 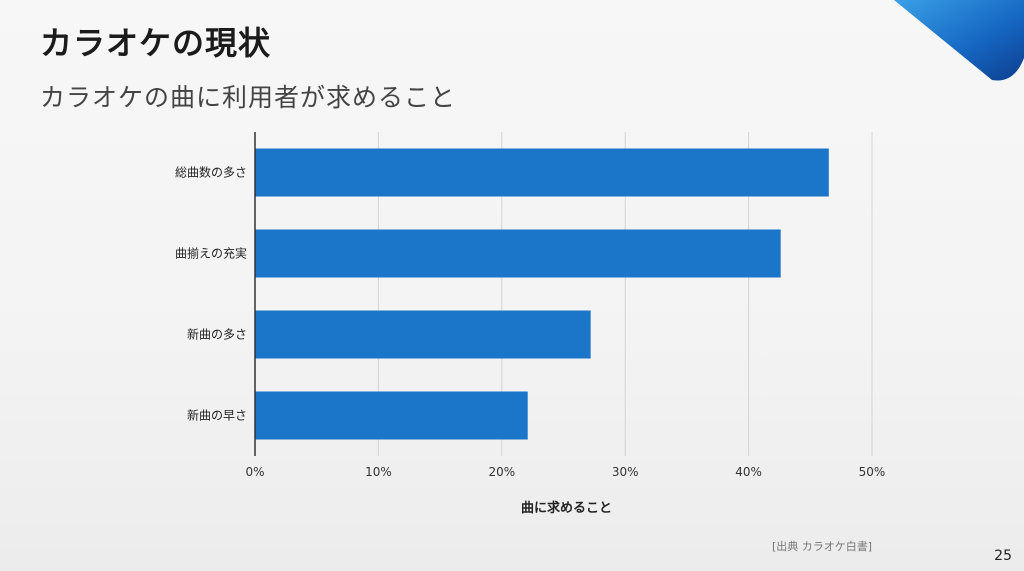 What do you see at coordinates (625, 472) in the screenshot?
I see `x-tick-label: 30%` at bounding box center [625, 472].